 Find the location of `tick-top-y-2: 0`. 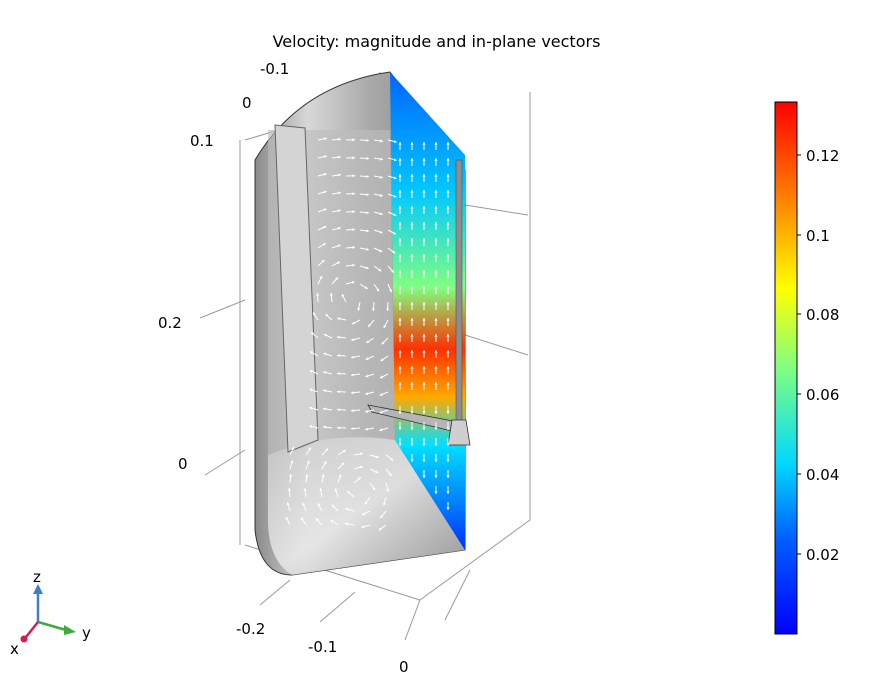

tick-top-y-2: 0 is located at coordinates (247, 103).